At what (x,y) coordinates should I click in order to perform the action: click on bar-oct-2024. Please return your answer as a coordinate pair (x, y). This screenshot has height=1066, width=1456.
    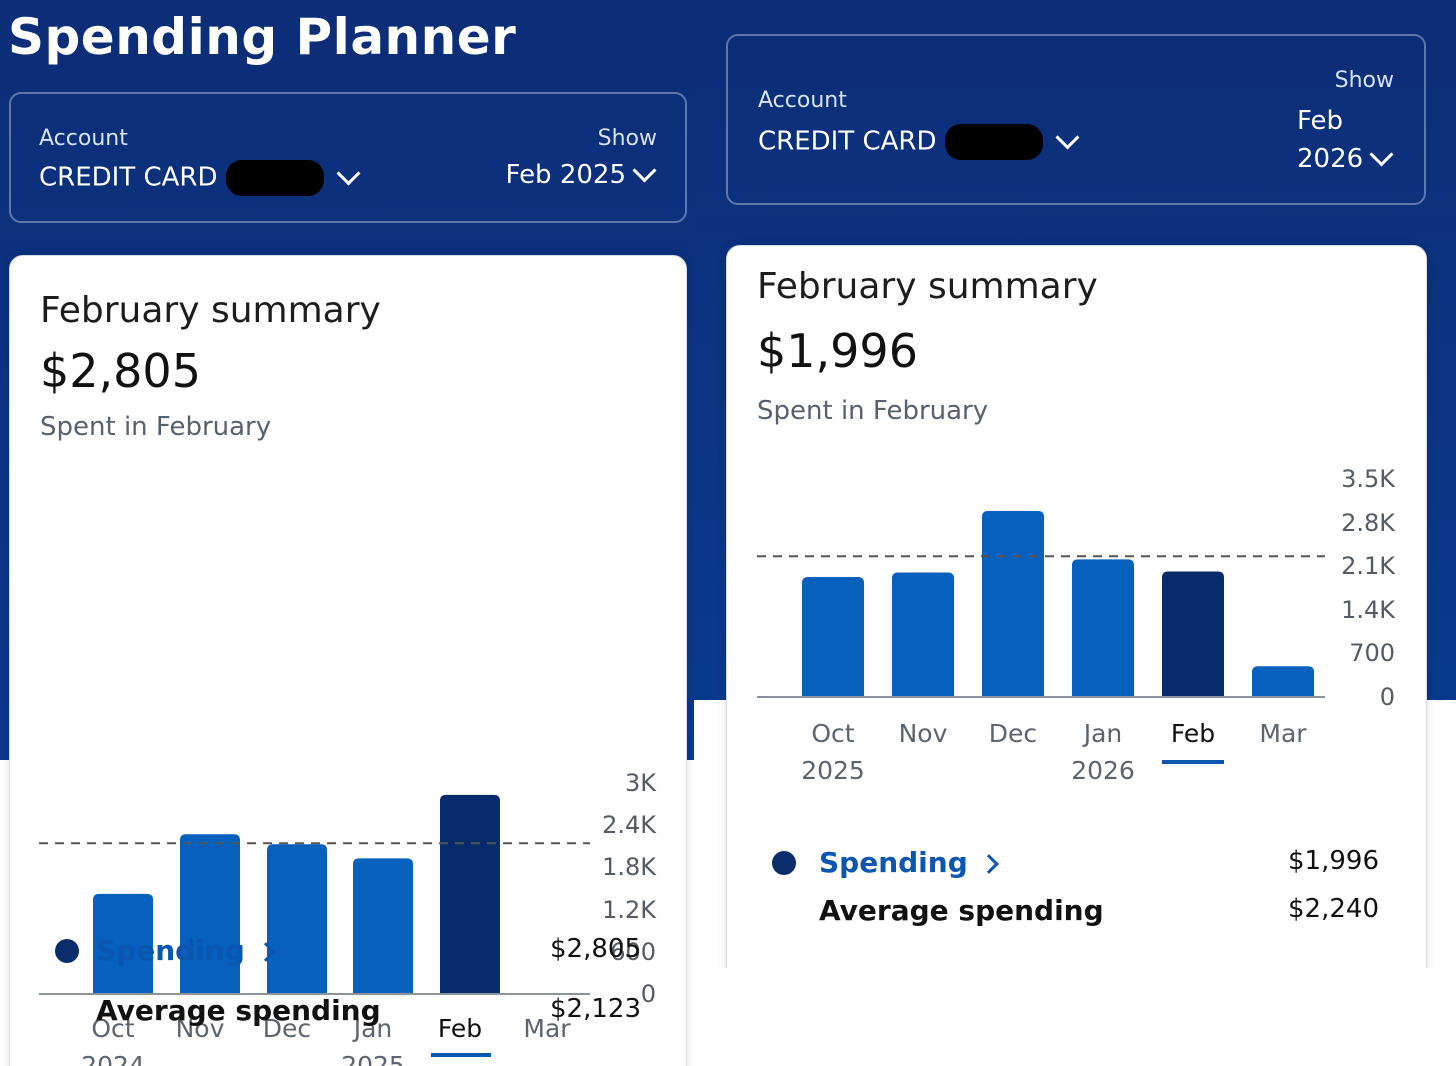
    Looking at the image, I should click on (123, 943).